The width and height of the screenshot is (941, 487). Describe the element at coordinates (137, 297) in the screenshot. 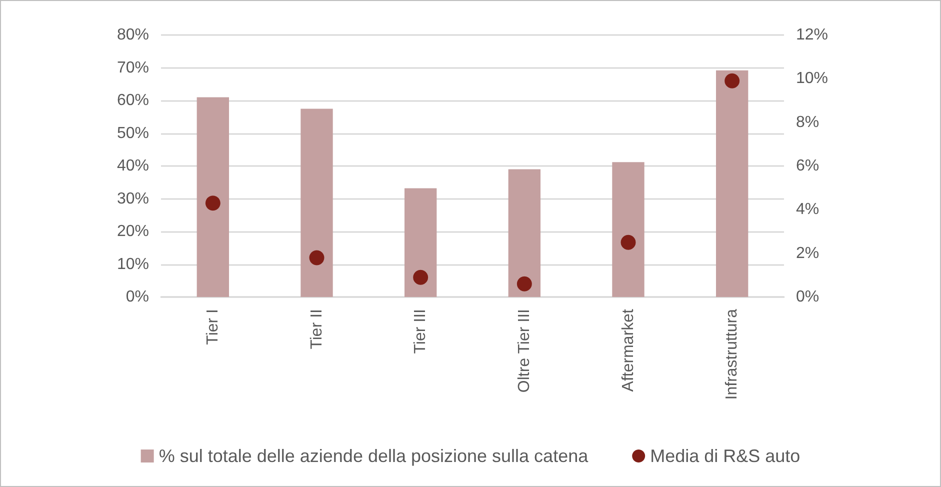

I see `y-tick-label: 0%` at that location.